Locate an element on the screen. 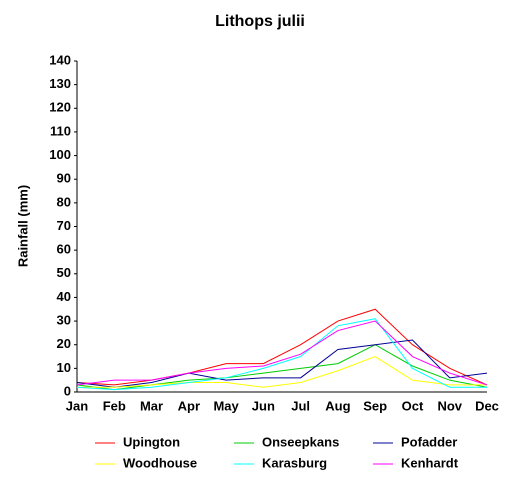  legend-label: Pofadder is located at coordinates (429, 441).